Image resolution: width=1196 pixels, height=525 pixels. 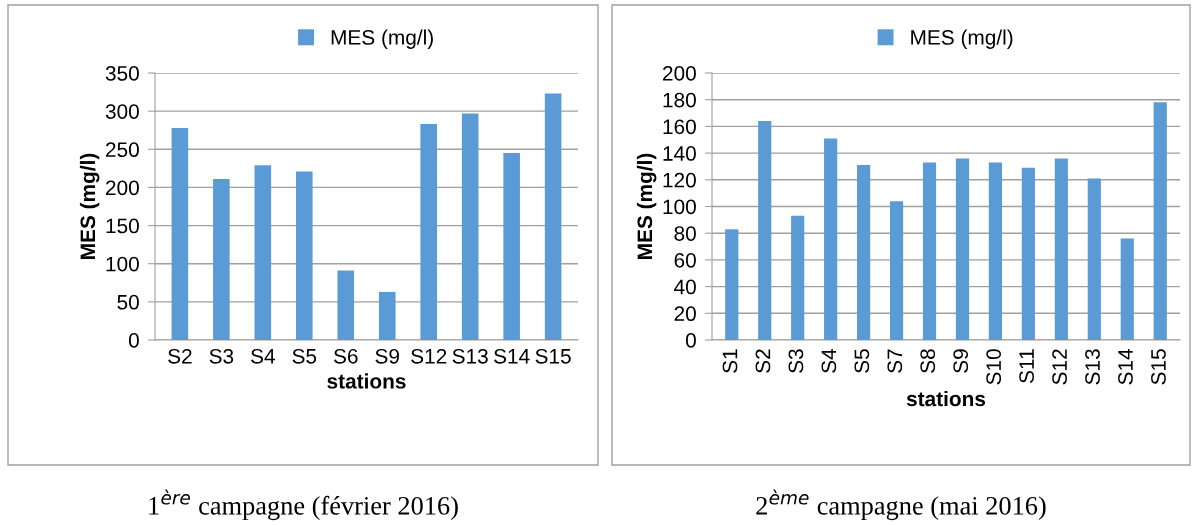 I want to click on y-tick-label: 160, so click(x=679, y=127).